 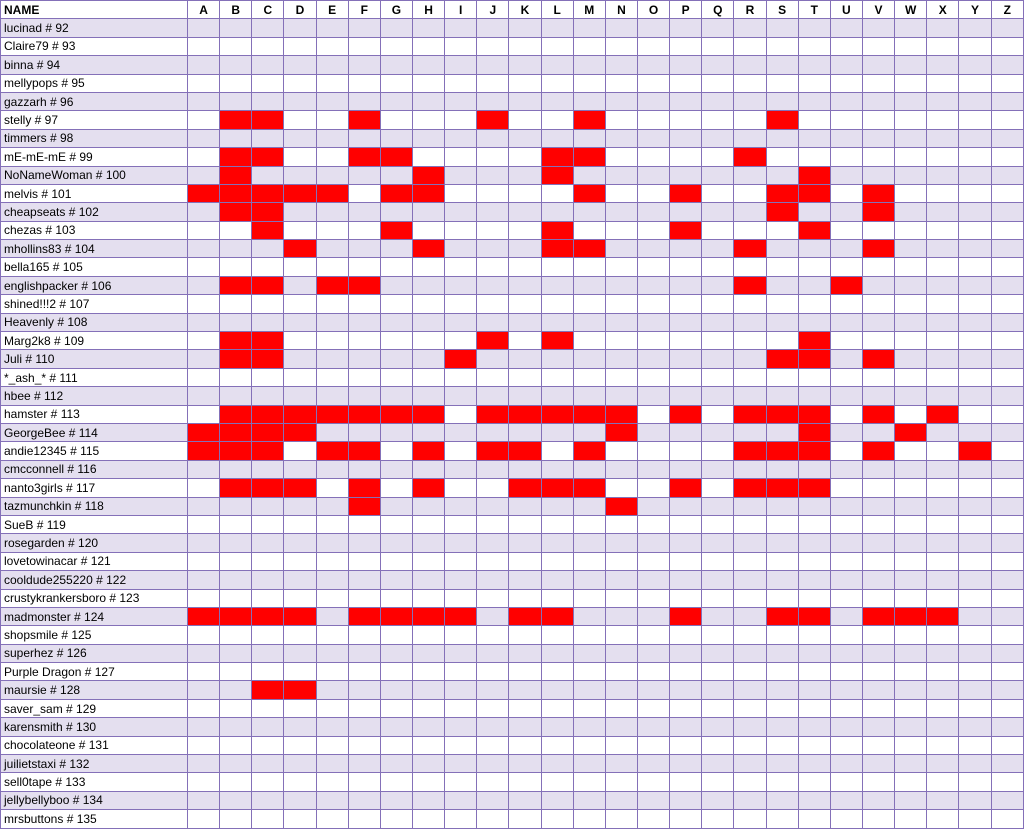 I want to click on column-header-u: U, so click(x=846, y=10).